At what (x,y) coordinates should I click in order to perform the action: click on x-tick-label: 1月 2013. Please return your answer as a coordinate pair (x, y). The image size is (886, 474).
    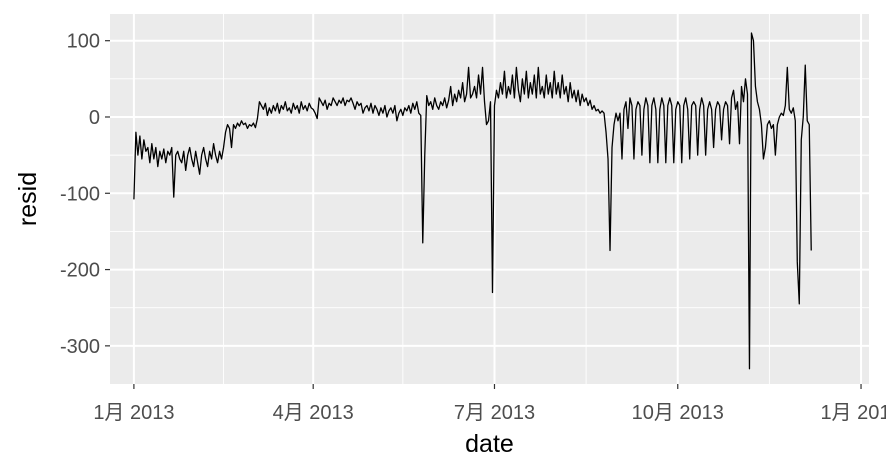
    Looking at the image, I should click on (133, 413).